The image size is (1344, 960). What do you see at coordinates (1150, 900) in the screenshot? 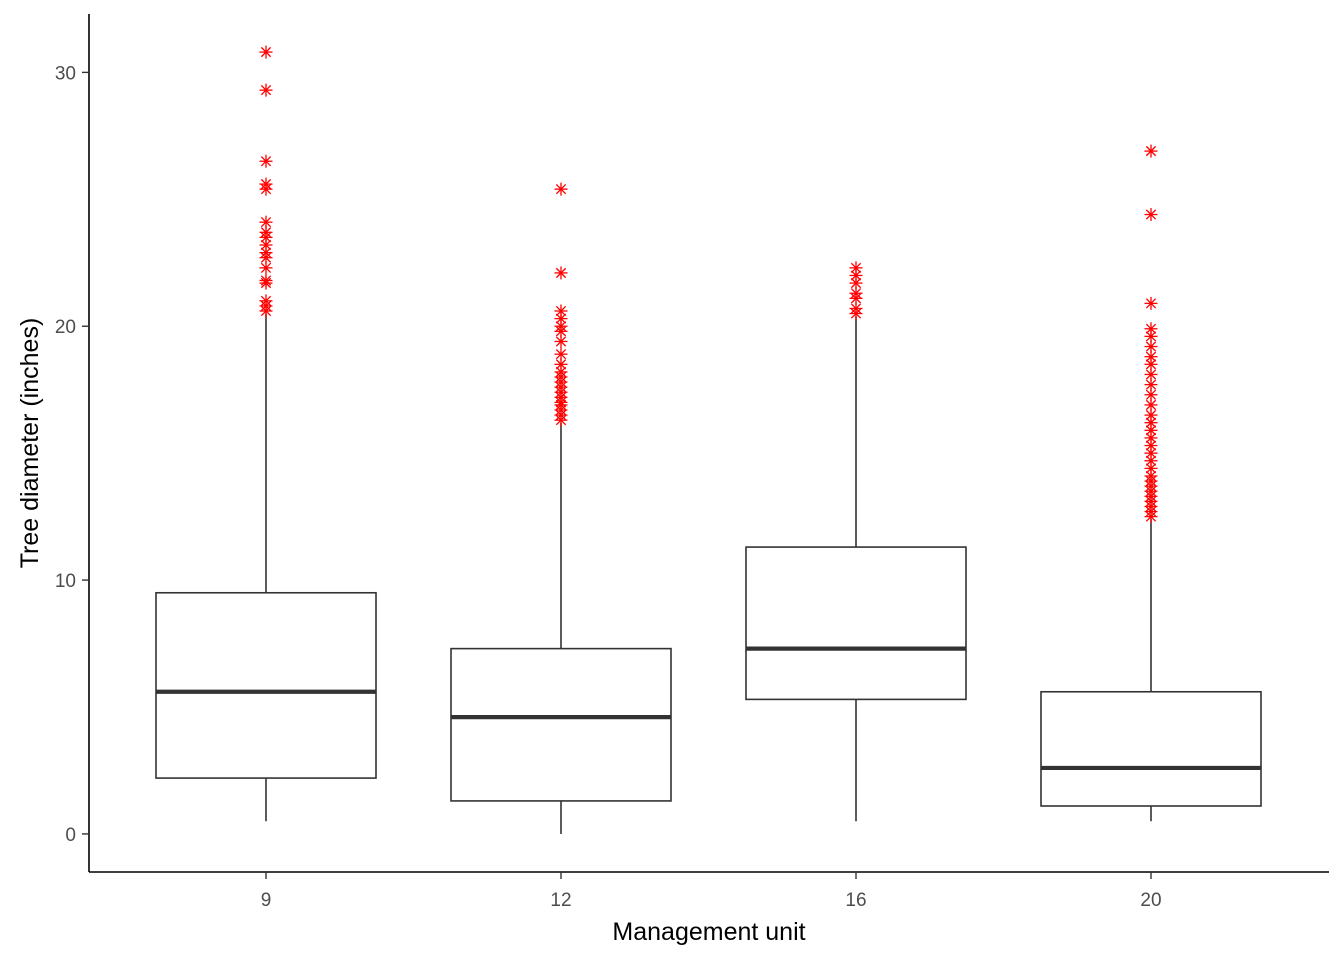
I see `x-tick-label: 20` at bounding box center [1150, 900].